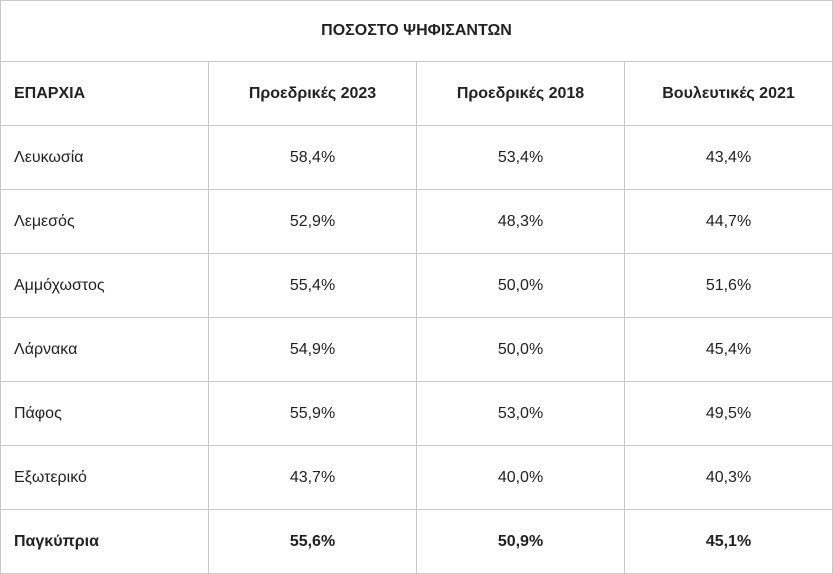  I want to click on table-title: ΠΟΣΟΣΤΟ ΨΗΦΙΣΑΝΤΩΝ, so click(416, 31).